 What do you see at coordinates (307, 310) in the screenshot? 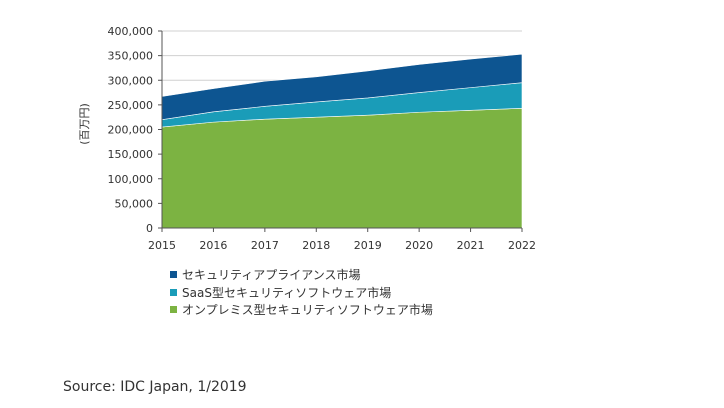
I see `legend-label: オンプレミス型セキュリティソフトウェア市場` at bounding box center [307, 310].